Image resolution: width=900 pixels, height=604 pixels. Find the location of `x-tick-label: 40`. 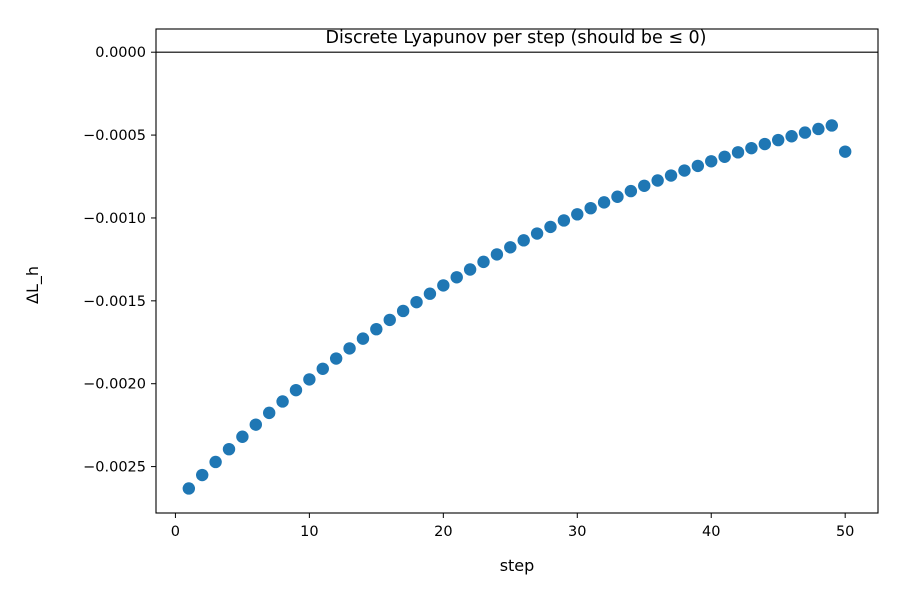

x-tick-label: 40 is located at coordinates (711, 532).